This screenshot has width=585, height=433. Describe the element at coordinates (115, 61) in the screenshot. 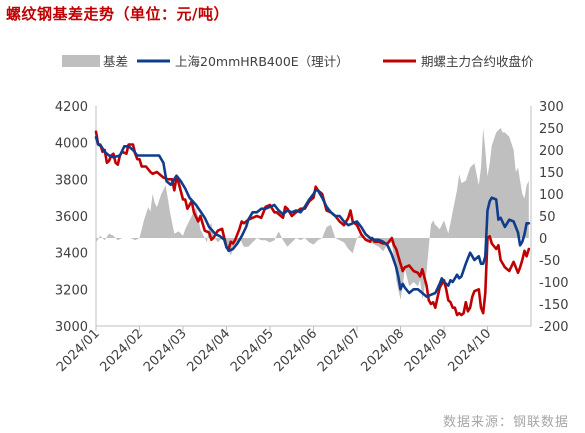

I see `legend-label-basis: 基差` at that location.